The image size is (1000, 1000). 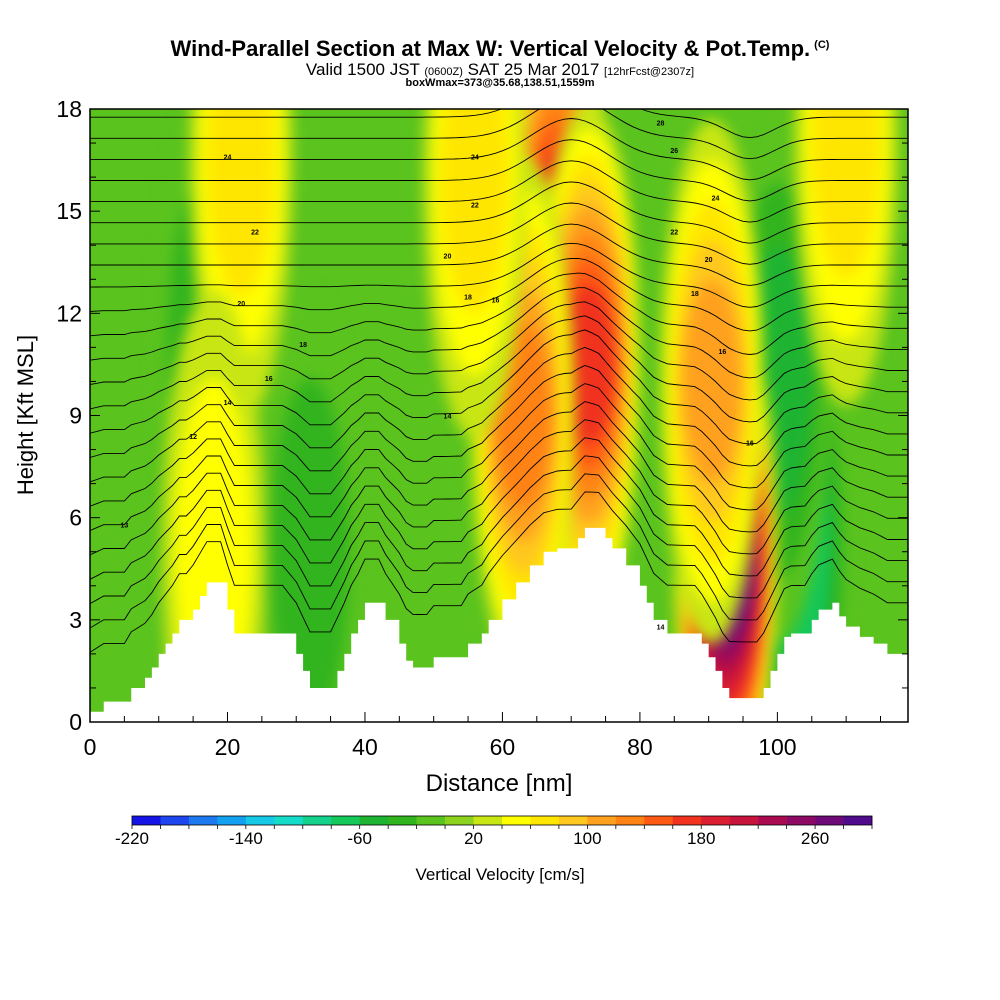 I want to click on y-tick-label: 15, so click(x=69, y=211).